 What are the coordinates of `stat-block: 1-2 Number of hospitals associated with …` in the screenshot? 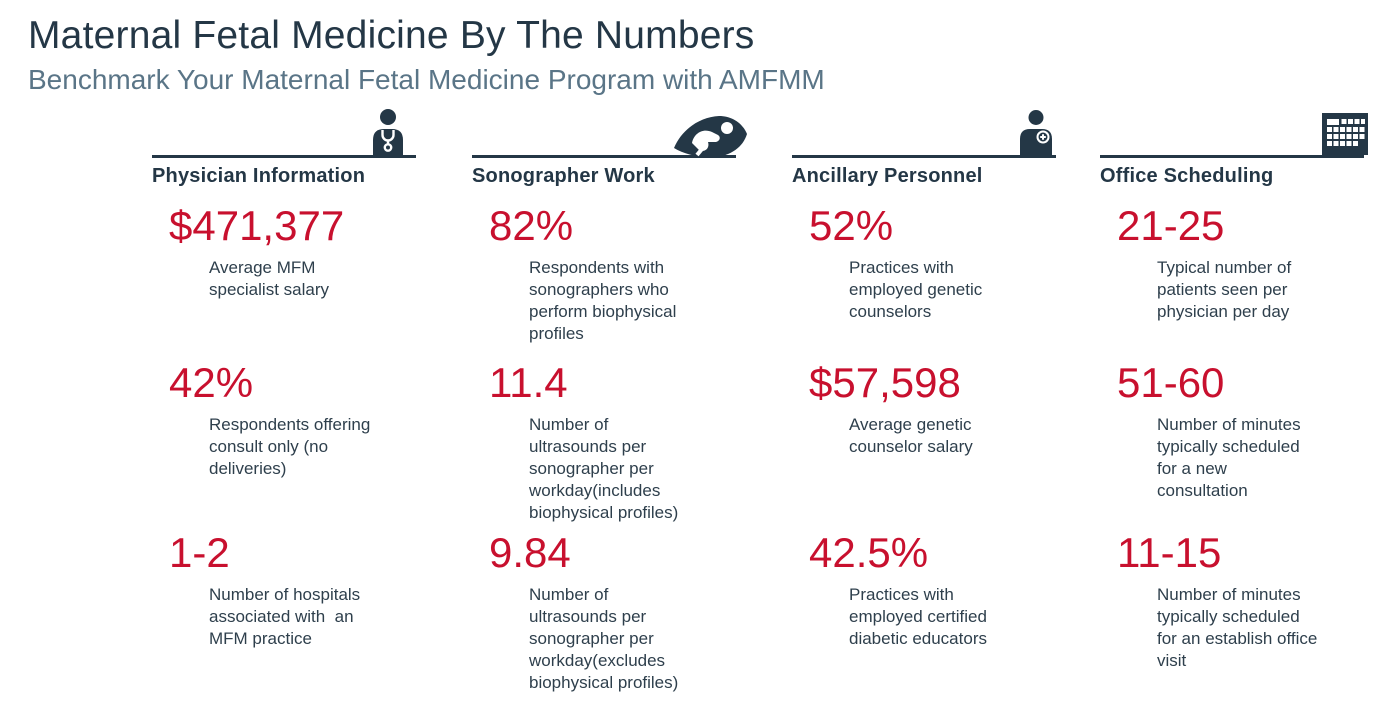 It's located at (287, 590).